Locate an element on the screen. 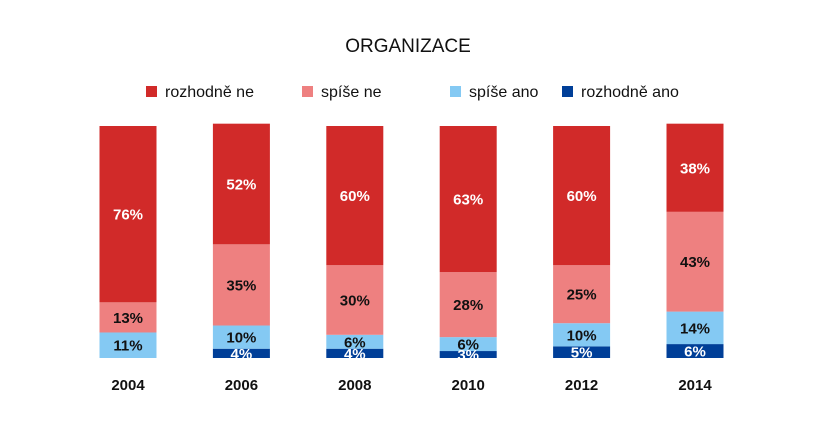 This screenshot has width=817, height=436. data-label-2014-1: 43% is located at coordinates (695, 262).